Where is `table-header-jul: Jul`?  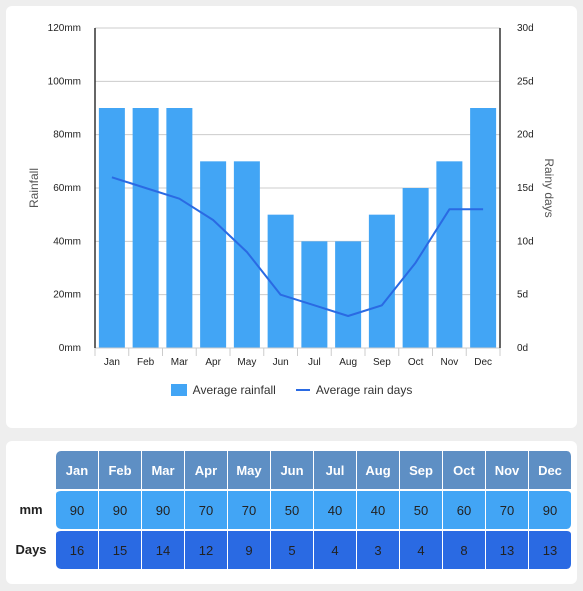 table-header-jul: Jul is located at coordinates (335, 470).